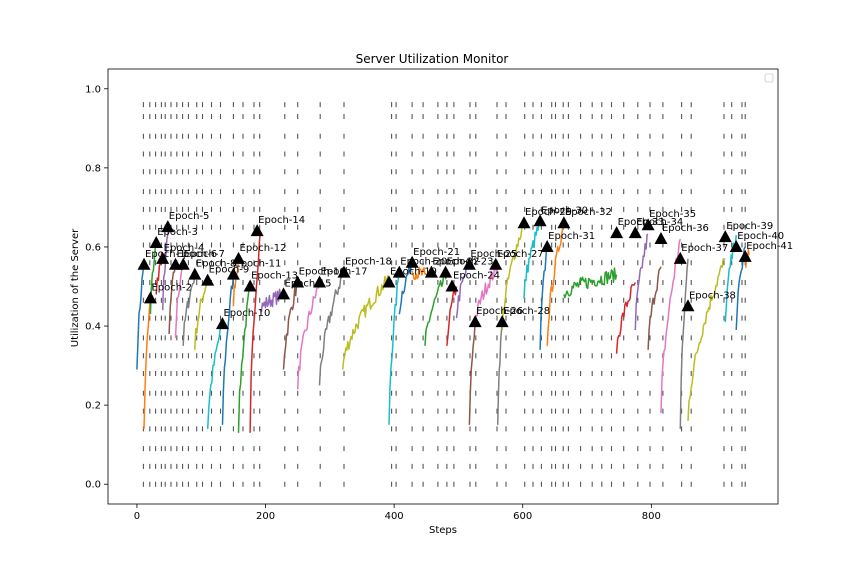  Describe the element at coordinates (75, 287) in the screenshot. I see `y-axis-label: Utilization of the Server` at that location.